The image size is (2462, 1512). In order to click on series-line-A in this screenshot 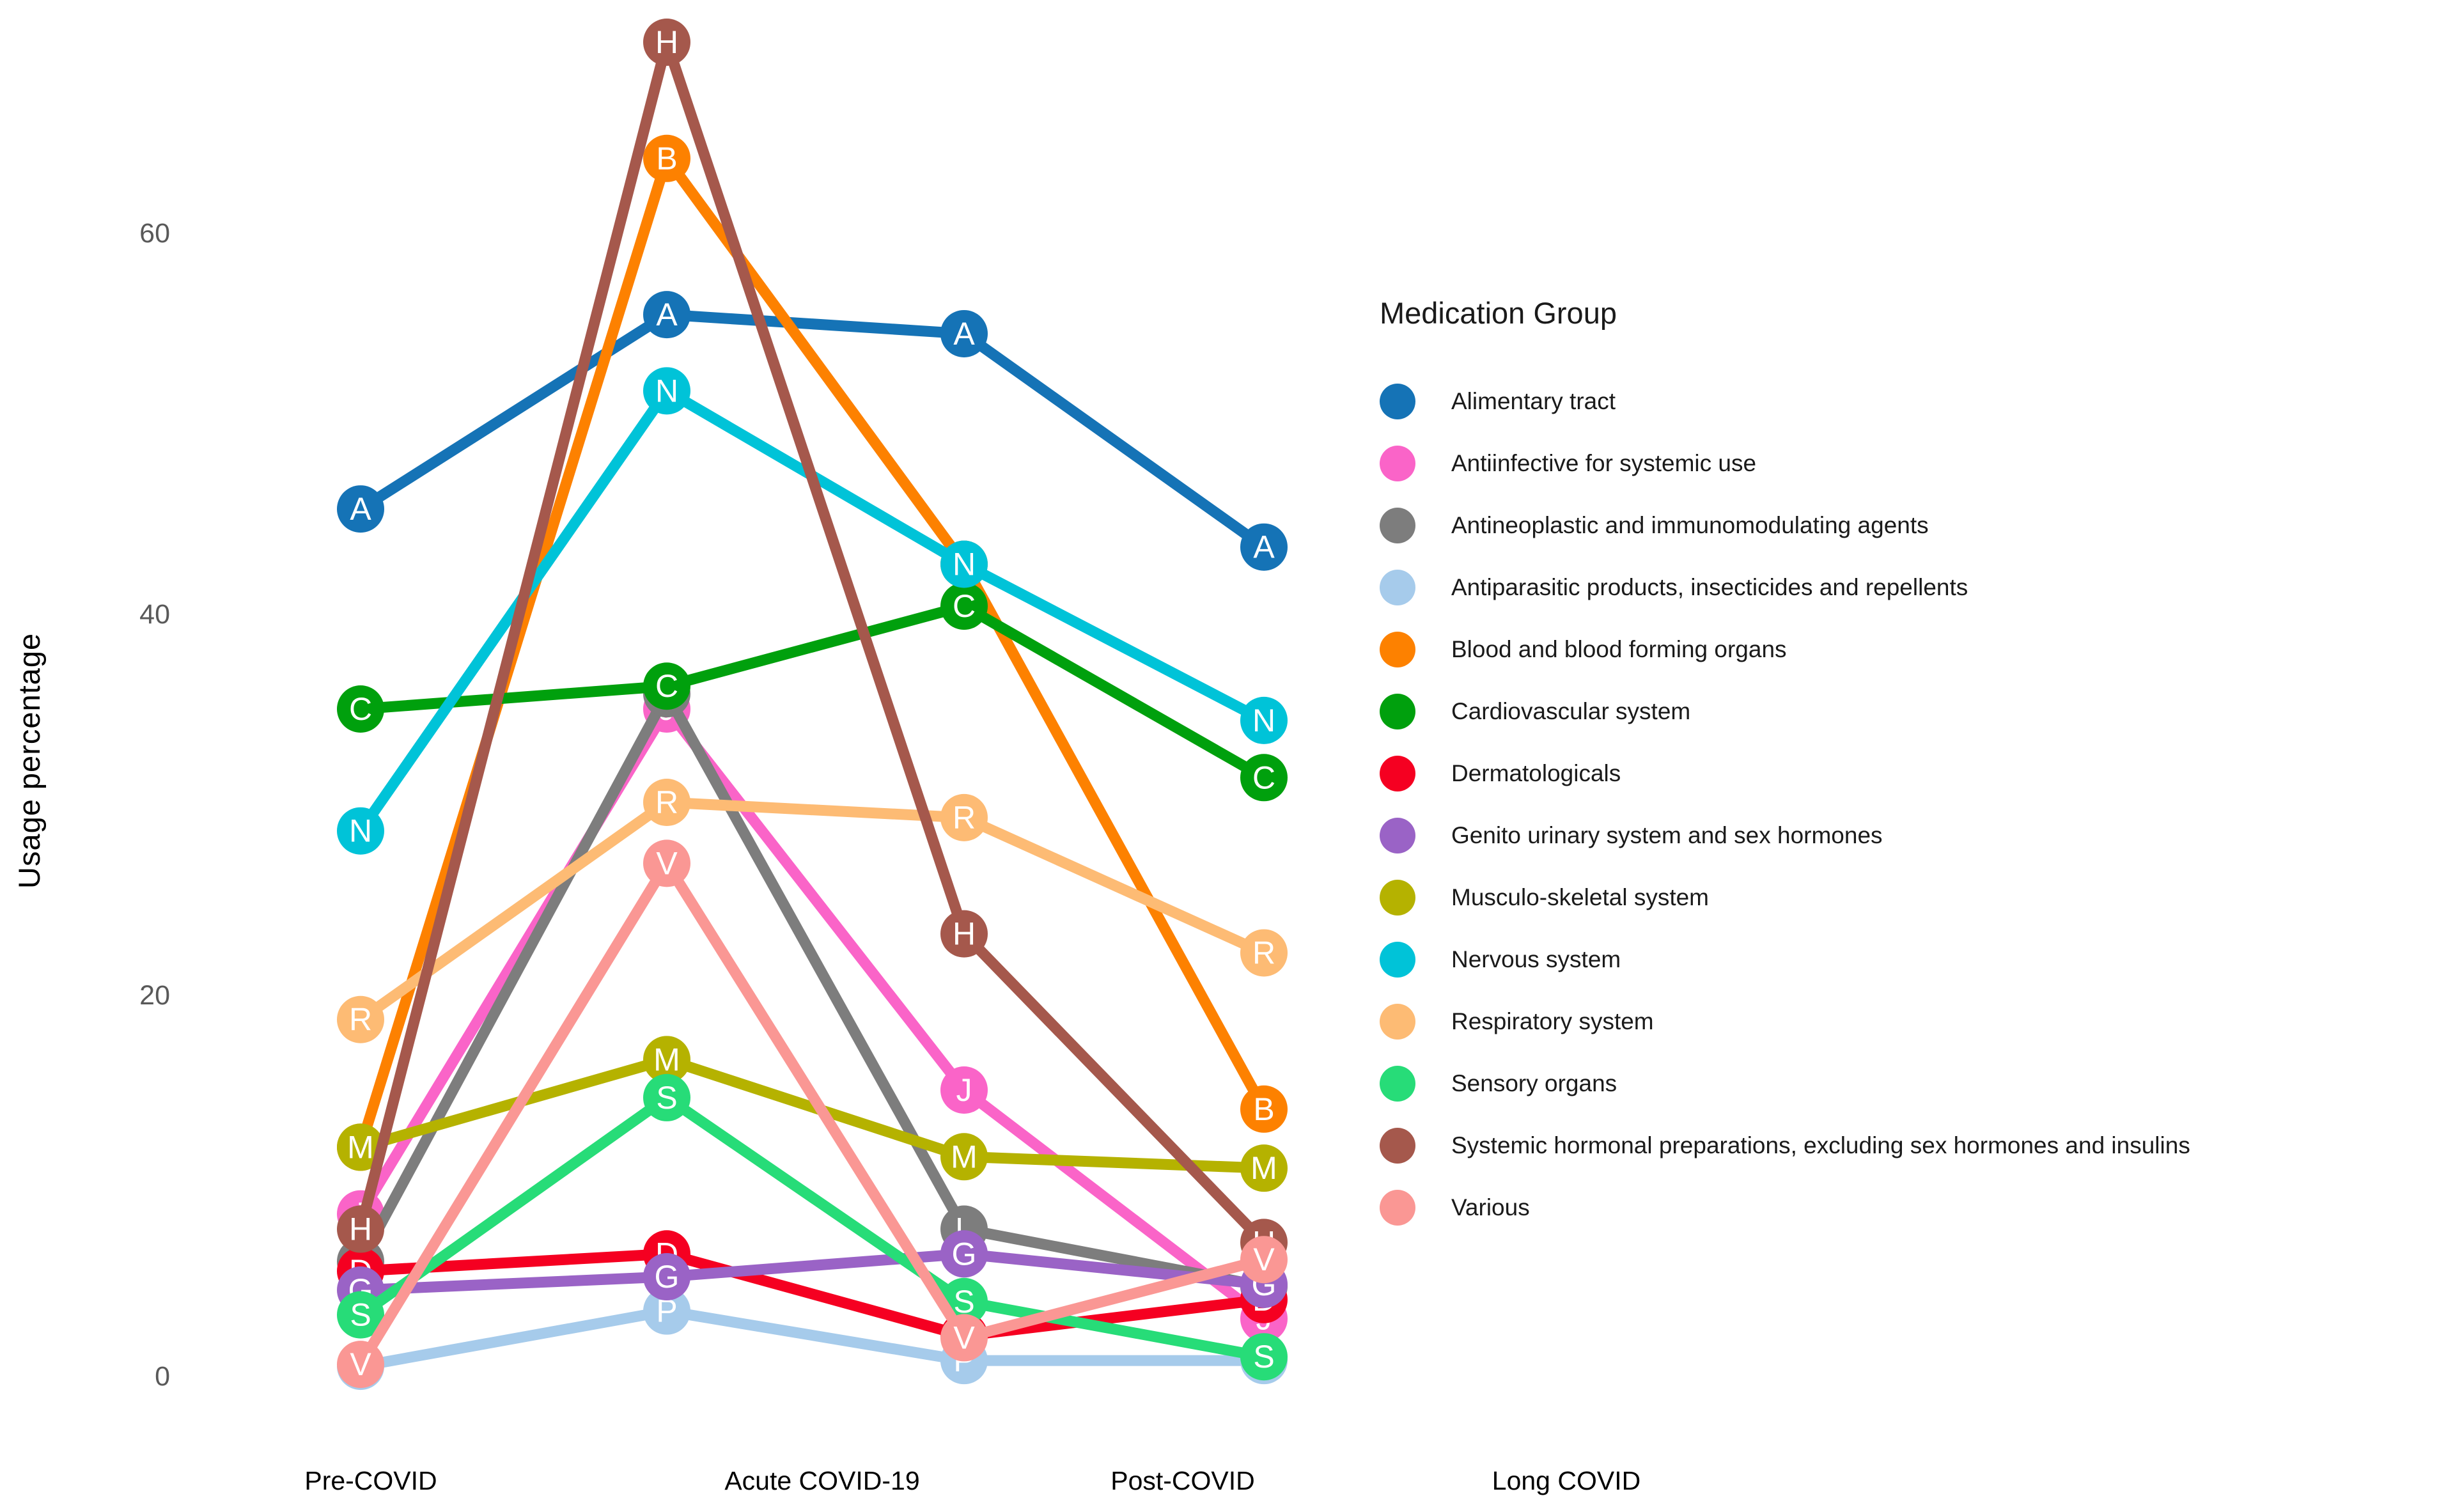, I will do `click(813, 431)`.